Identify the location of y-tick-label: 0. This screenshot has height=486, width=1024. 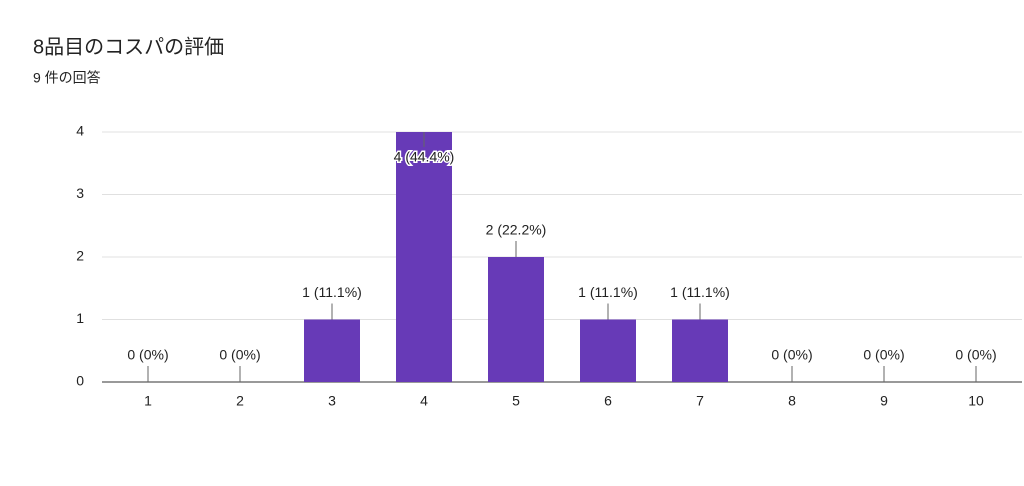
(80, 381).